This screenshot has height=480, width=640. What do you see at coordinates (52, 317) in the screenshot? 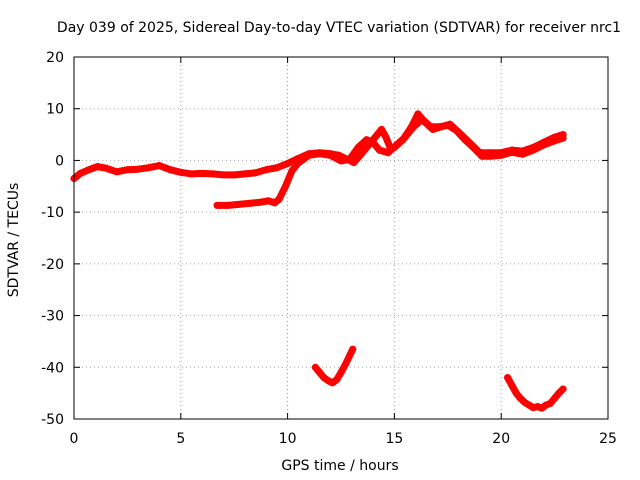
I see `y-tick-label: -30` at bounding box center [52, 317].